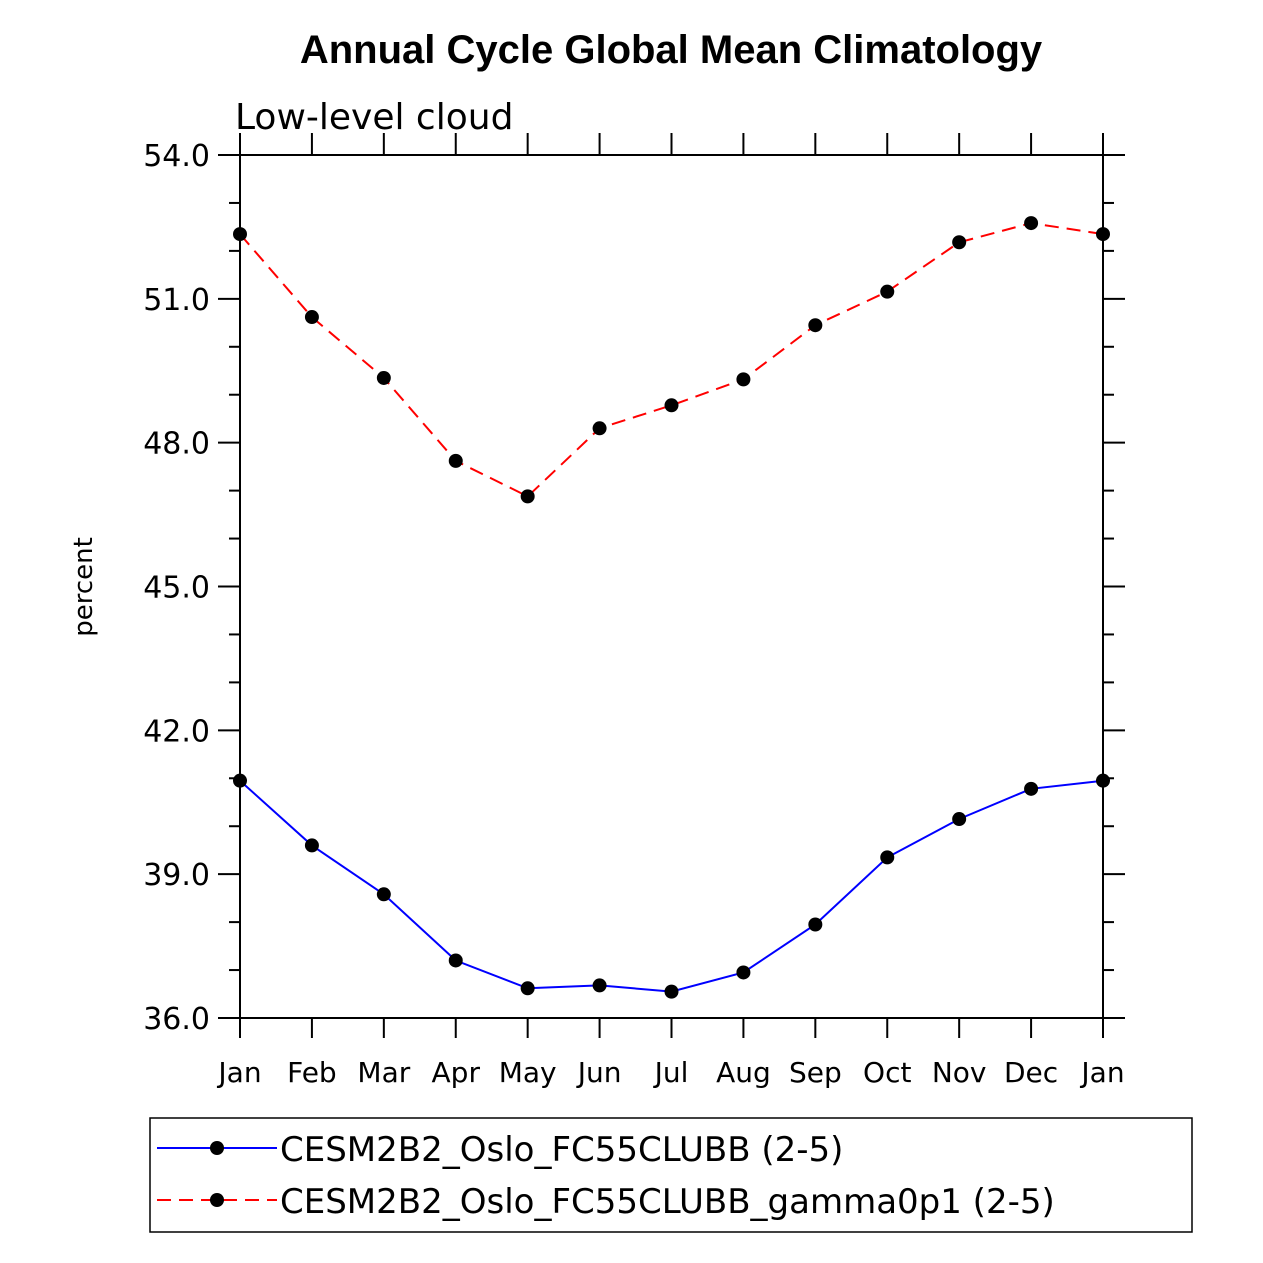 The image size is (1263, 1263). What do you see at coordinates (1031, 1072) in the screenshot?
I see `x-tick-label: Dec` at bounding box center [1031, 1072].